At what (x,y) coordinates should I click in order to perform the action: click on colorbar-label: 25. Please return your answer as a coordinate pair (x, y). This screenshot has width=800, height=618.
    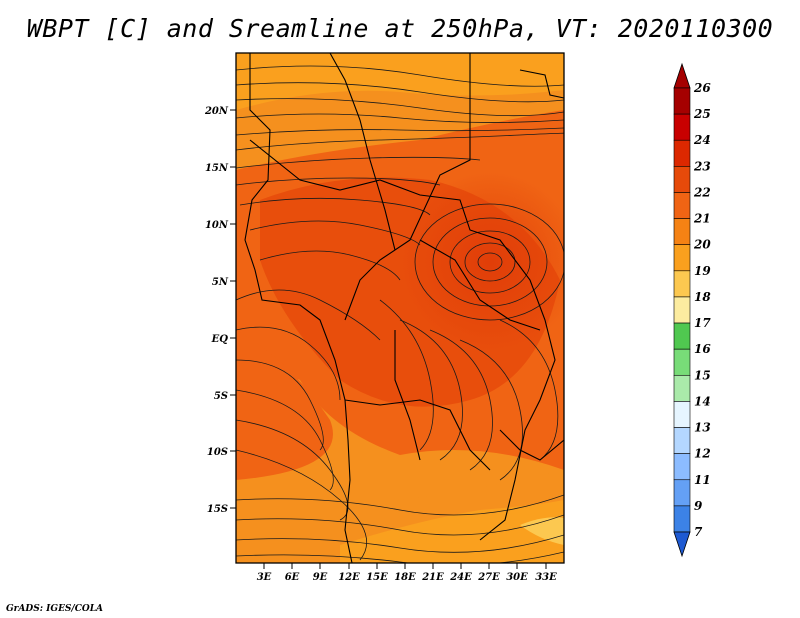
    Looking at the image, I should click on (702, 114).